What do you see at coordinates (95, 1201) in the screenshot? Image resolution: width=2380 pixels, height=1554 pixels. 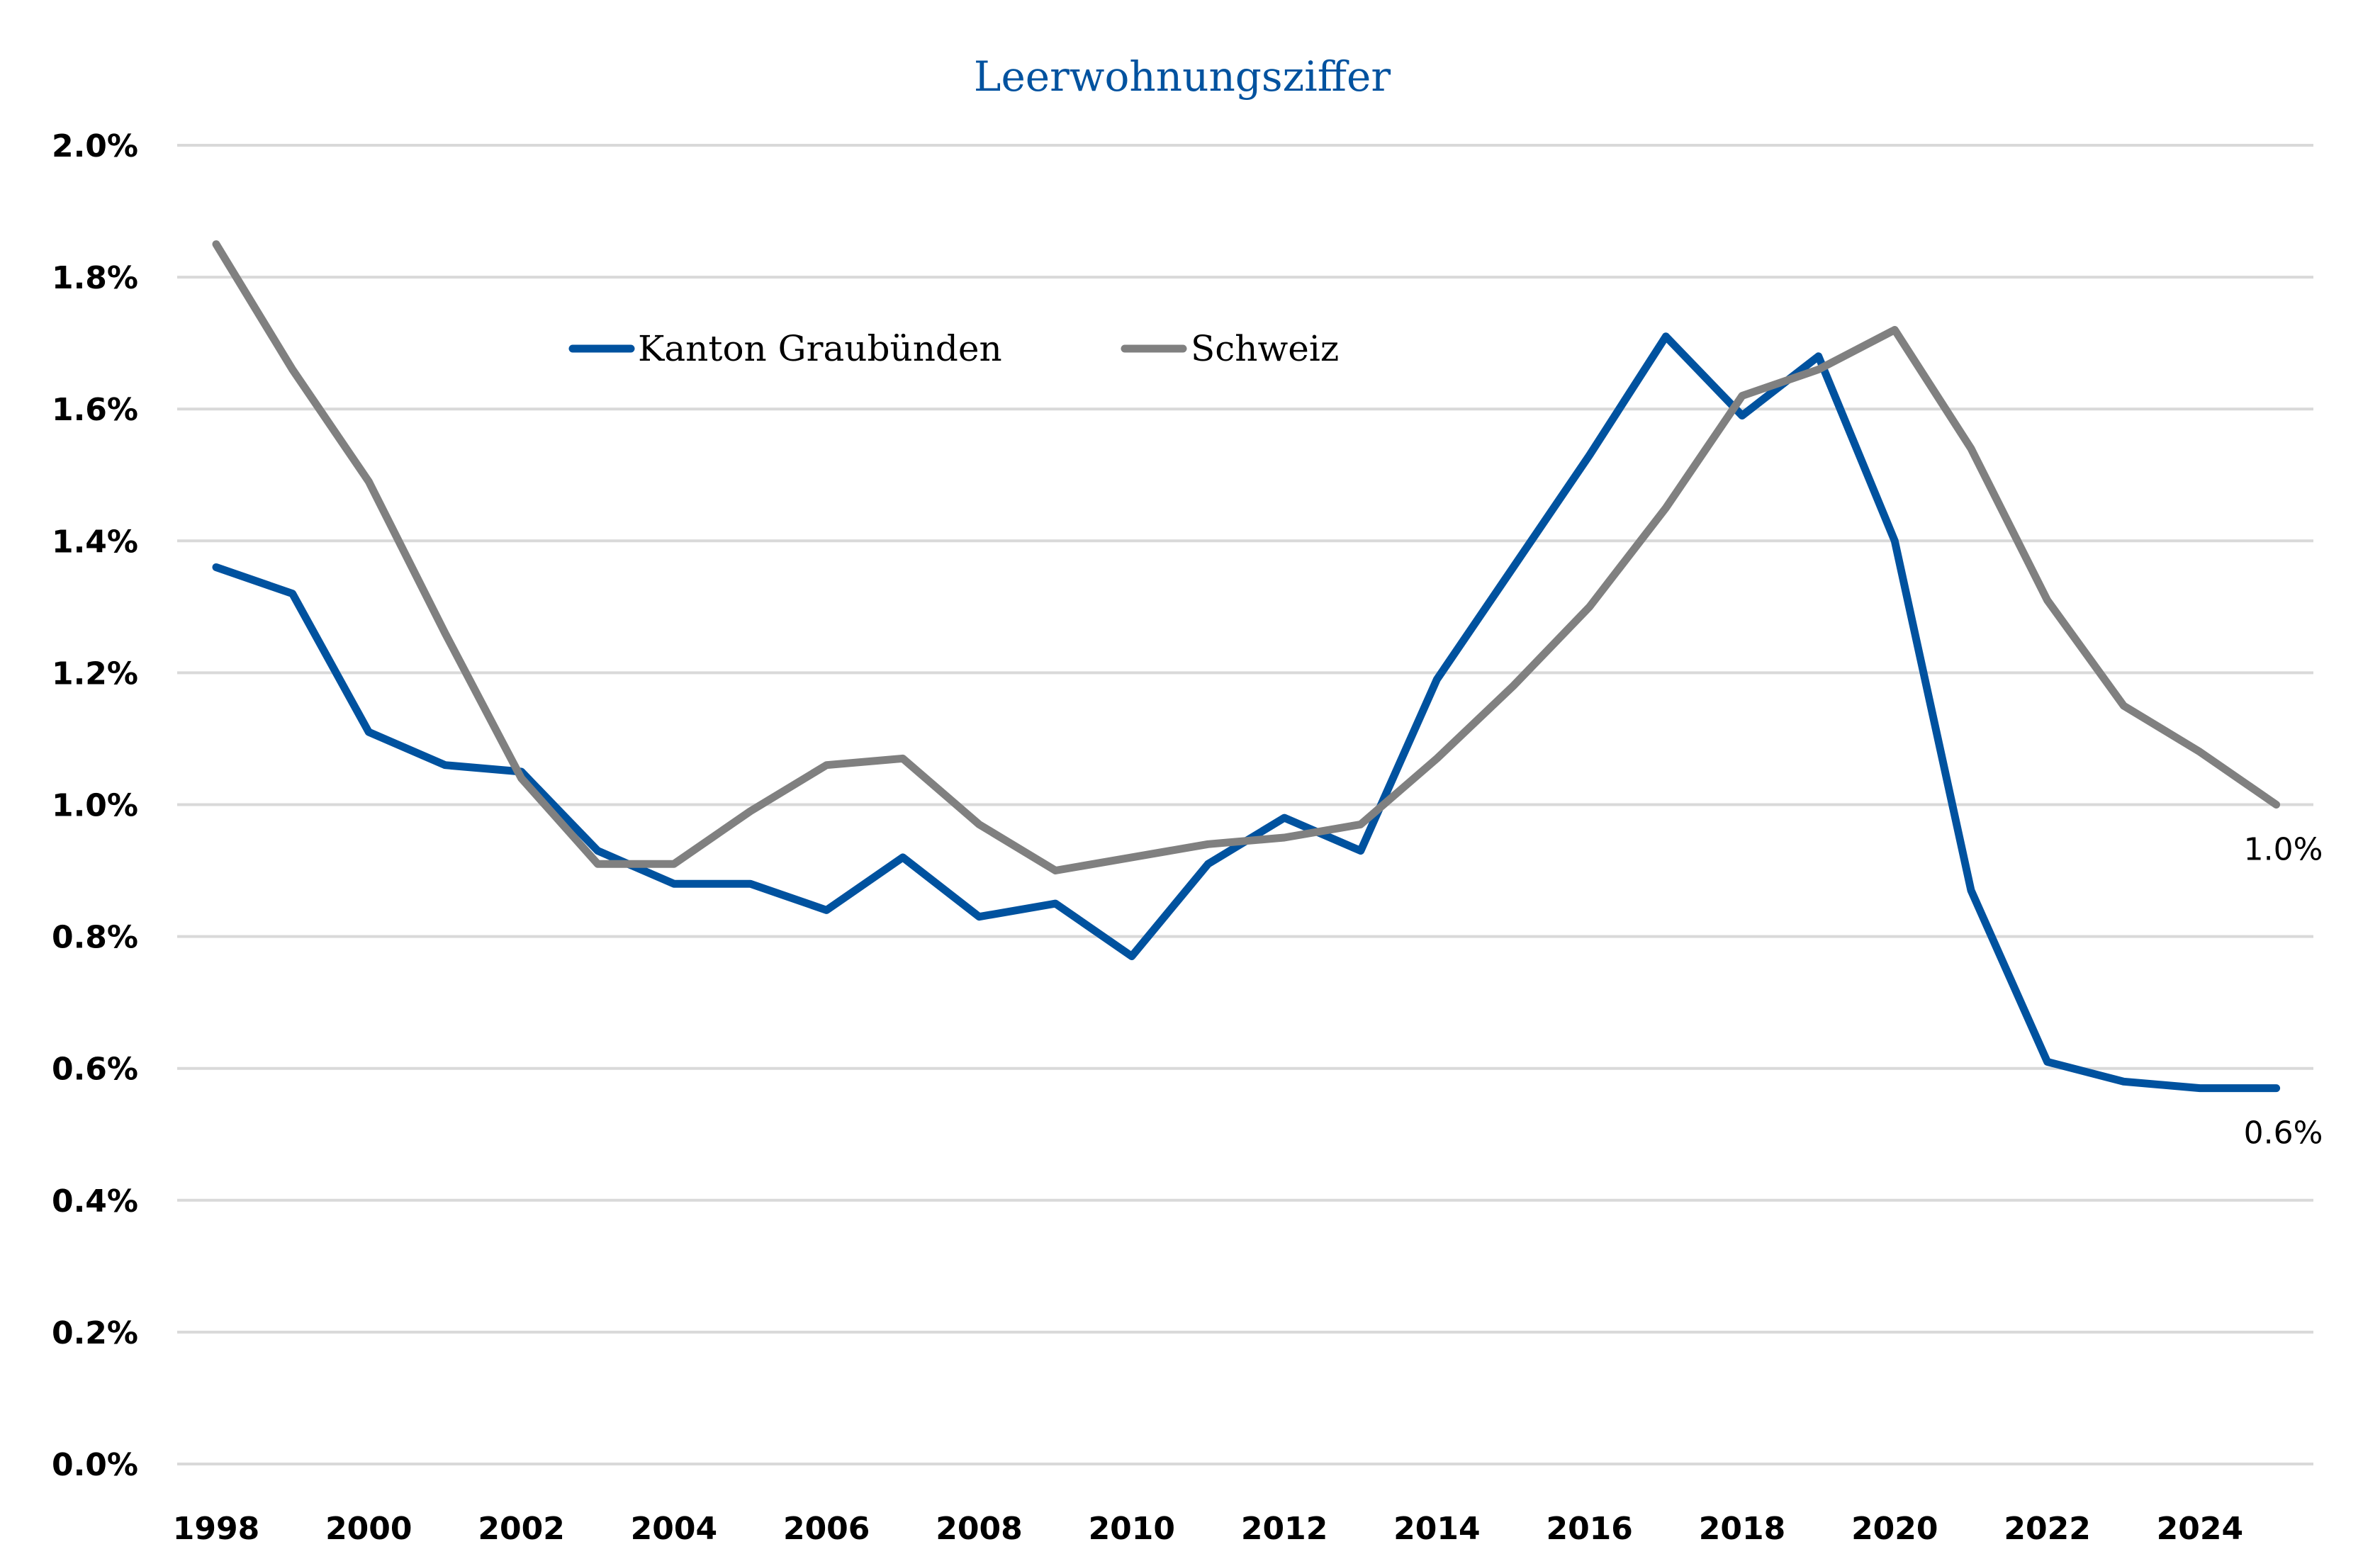 I see `y-tick-label: 0.4%` at bounding box center [95, 1201].